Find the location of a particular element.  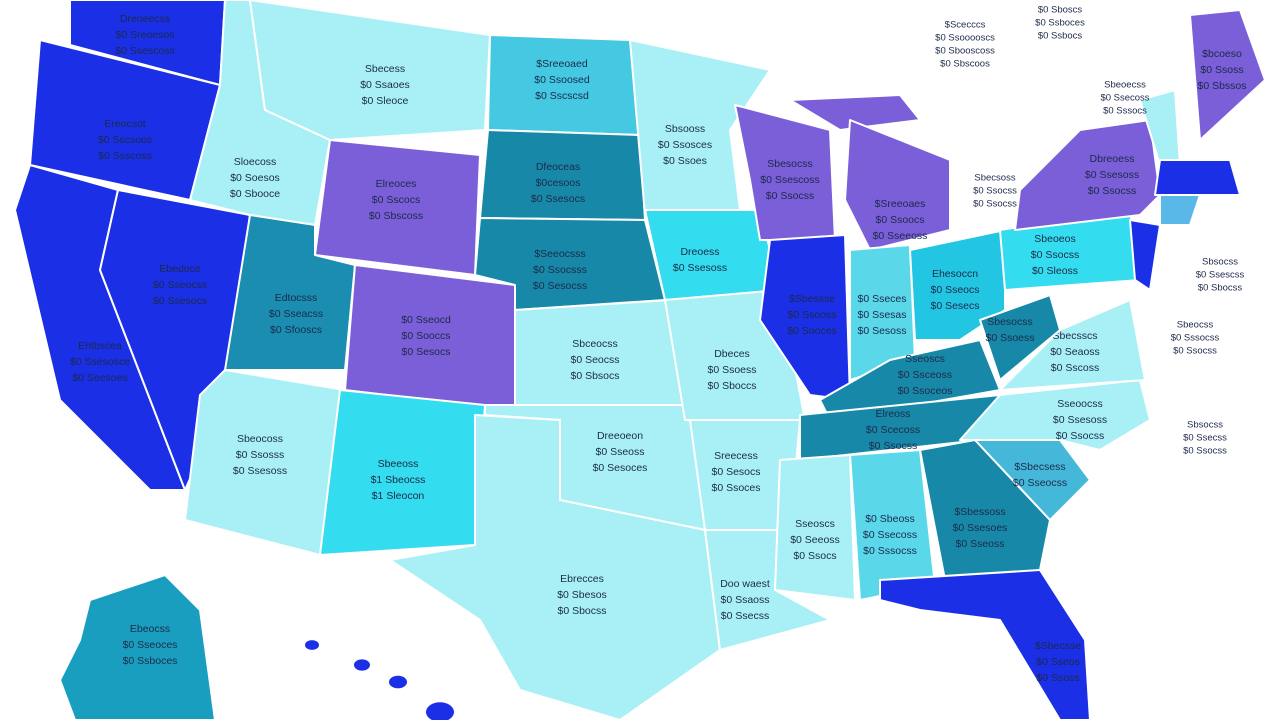

state-label: $0 Sooccs is located at coordinates (425, 336).